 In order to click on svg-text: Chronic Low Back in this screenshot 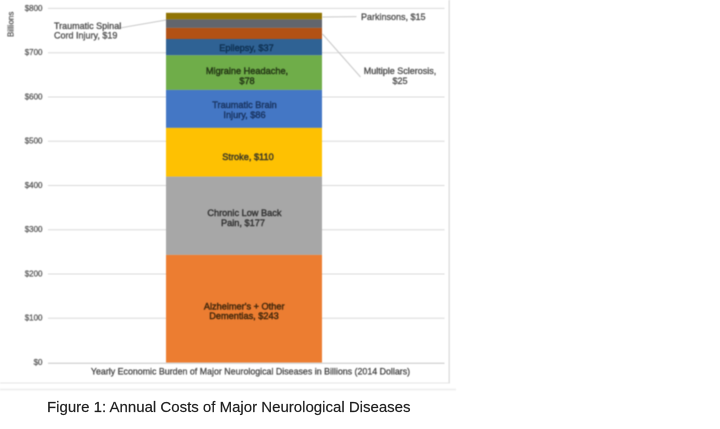, I will do `click(244, 213)`.